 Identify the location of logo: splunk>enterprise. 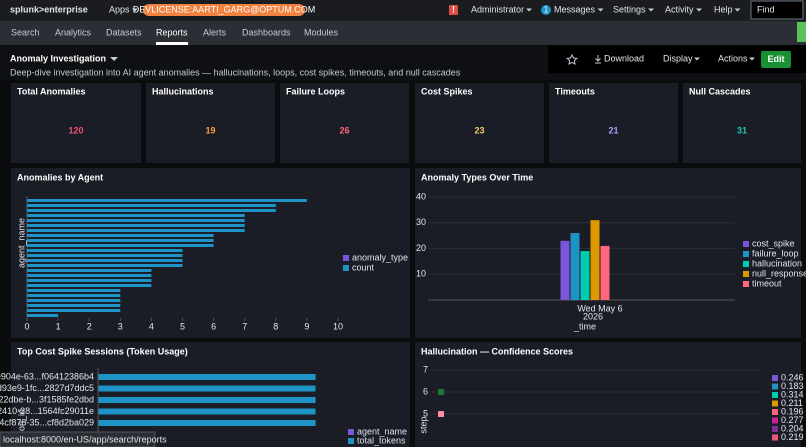
(49, 9).